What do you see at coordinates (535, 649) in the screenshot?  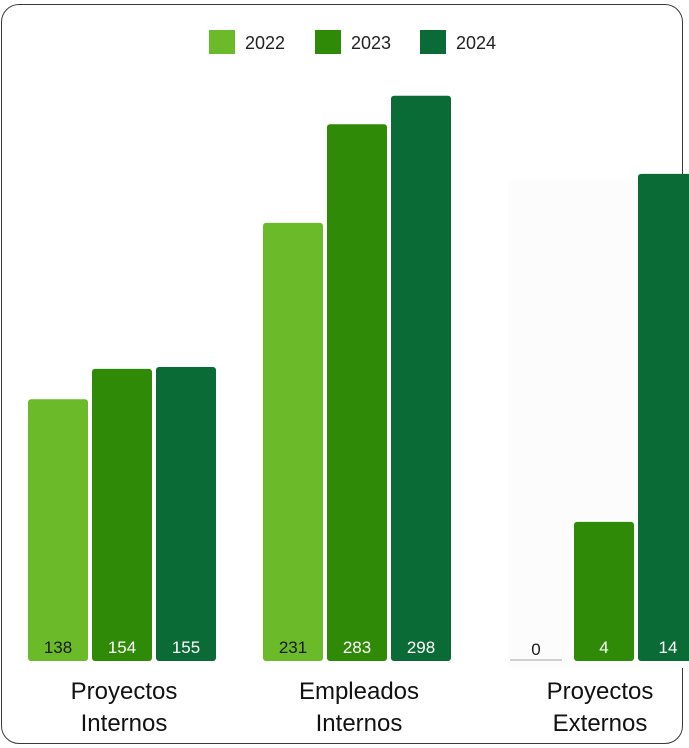 I see `data-label-2-0: 0` at bounding box center [535, 649].